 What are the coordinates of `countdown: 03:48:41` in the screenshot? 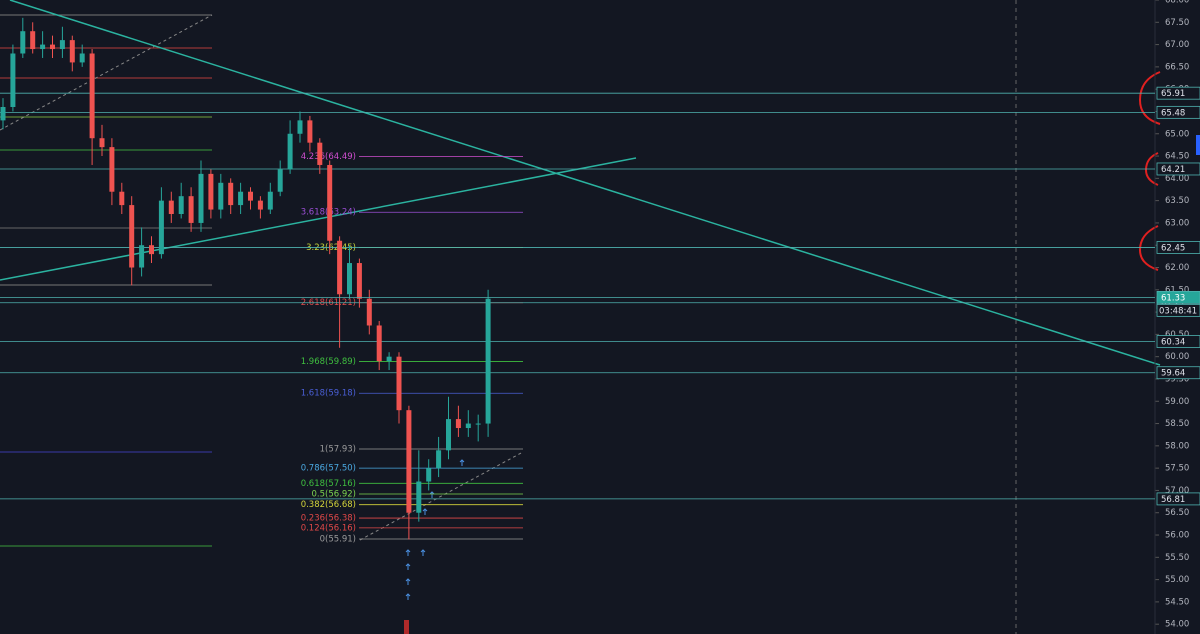 It's located at (1178, 311).